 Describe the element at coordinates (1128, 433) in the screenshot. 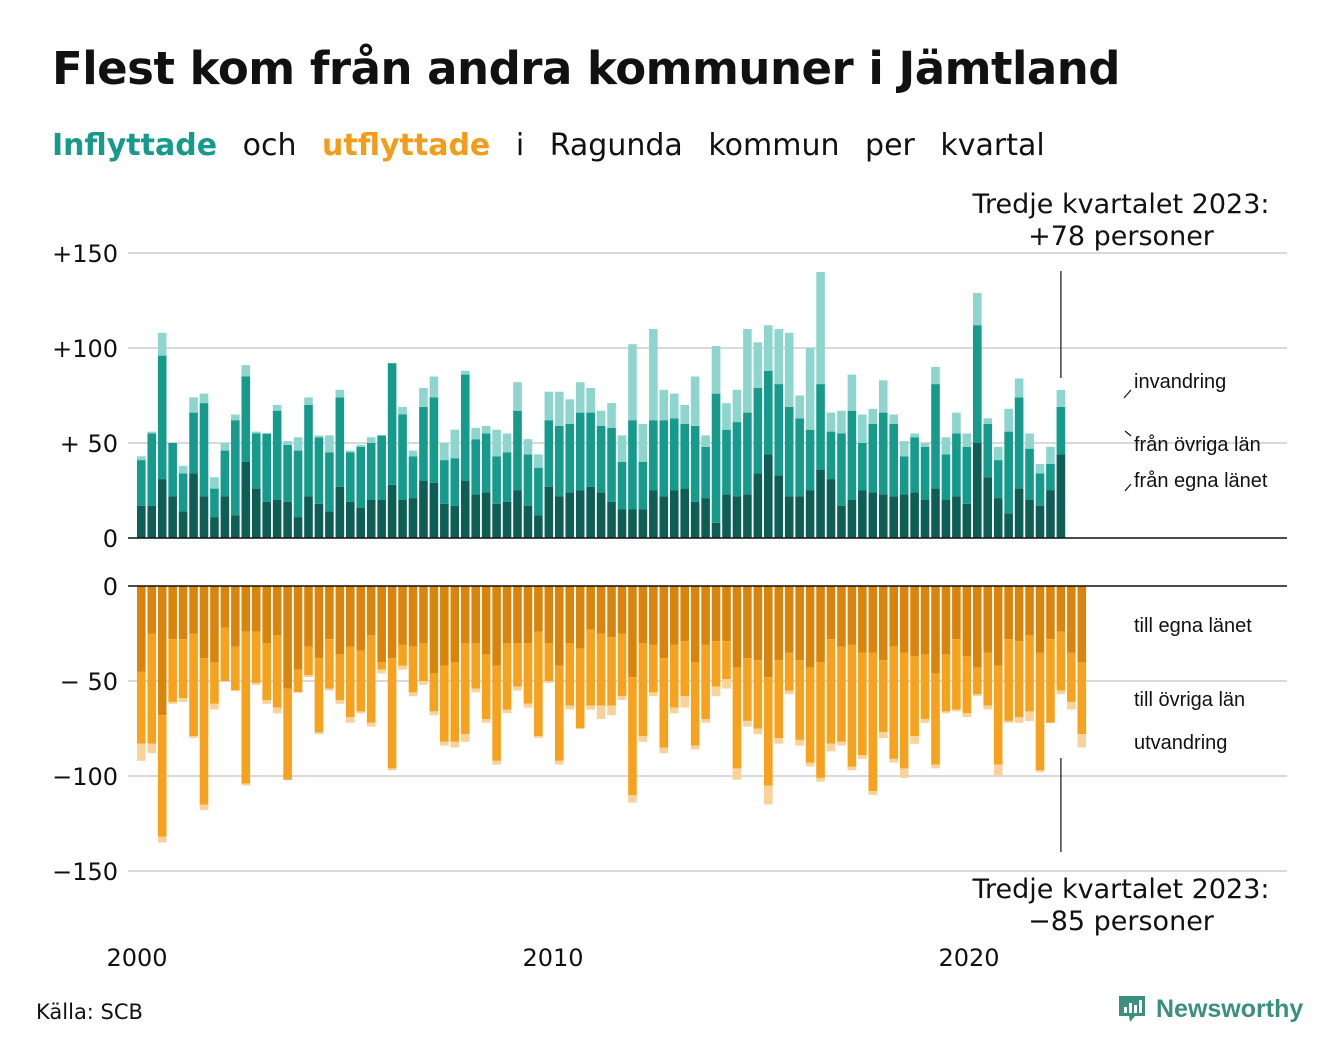

I see `series-pointer-other-counties` at that location.